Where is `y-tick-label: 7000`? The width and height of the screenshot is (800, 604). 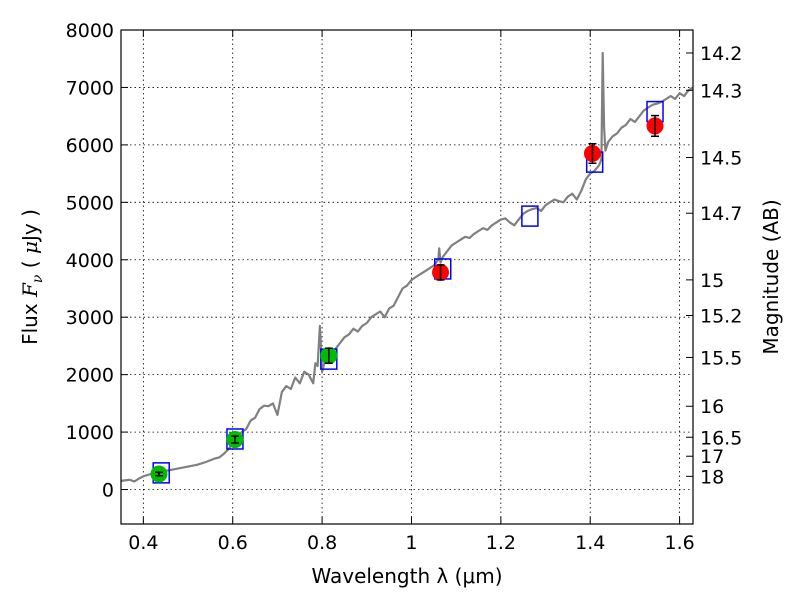
y-tick-label: 7000 is located at coordinates (90, 88).